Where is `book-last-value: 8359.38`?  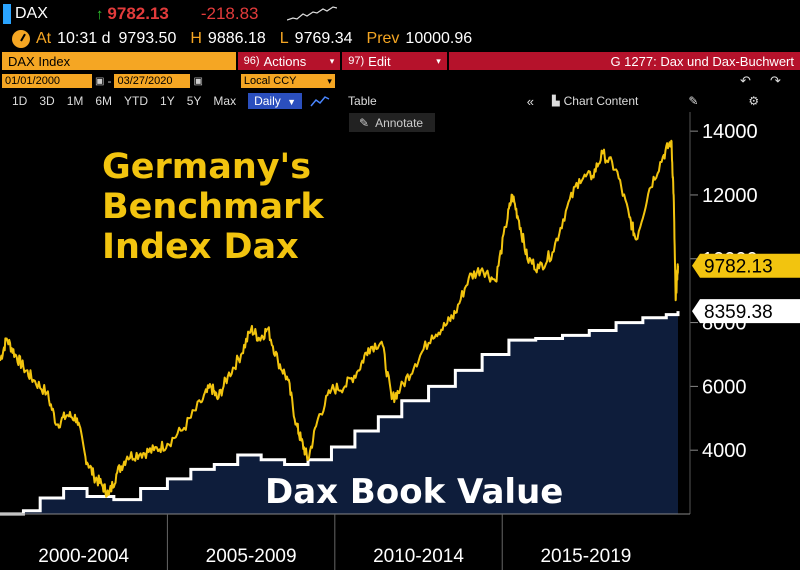 book-last-value: 8359.38 is located at coordinates (746, 311).